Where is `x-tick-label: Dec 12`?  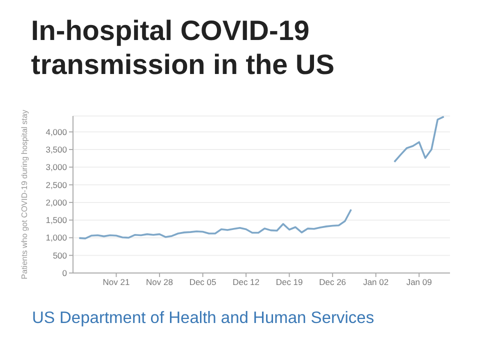
x-tick-label: Dec 12 is located at coordinates (246, 282).